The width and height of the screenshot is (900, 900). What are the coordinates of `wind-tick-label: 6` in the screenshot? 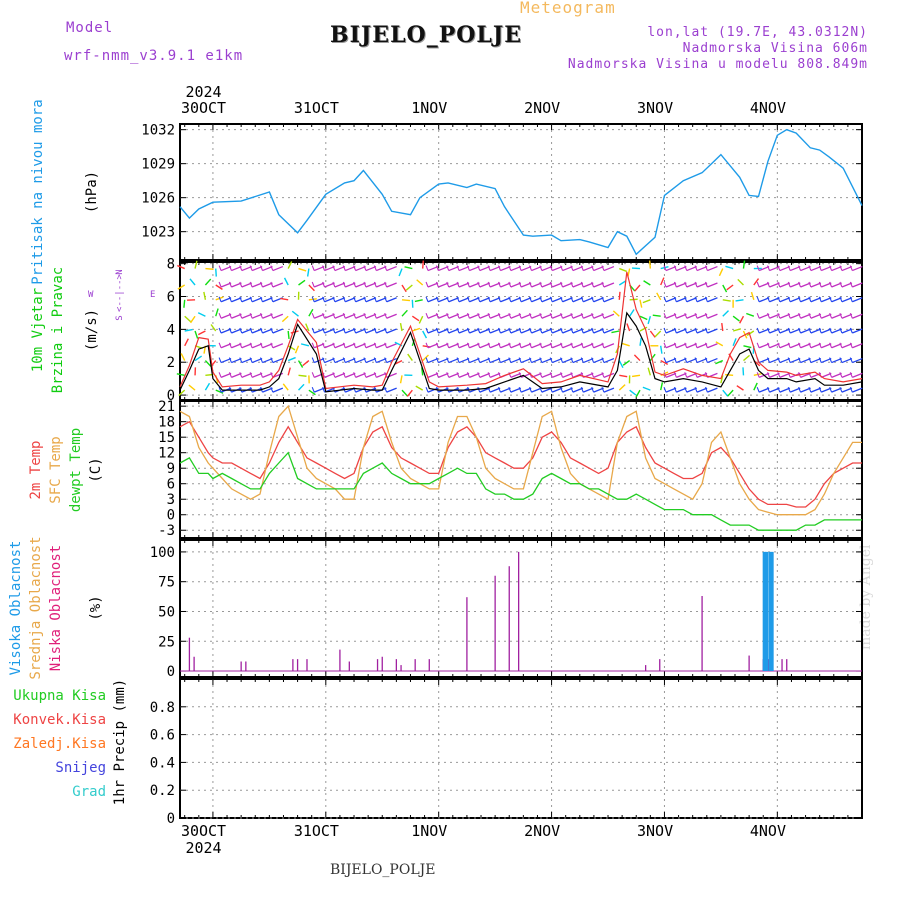 It's located at (171, 298).